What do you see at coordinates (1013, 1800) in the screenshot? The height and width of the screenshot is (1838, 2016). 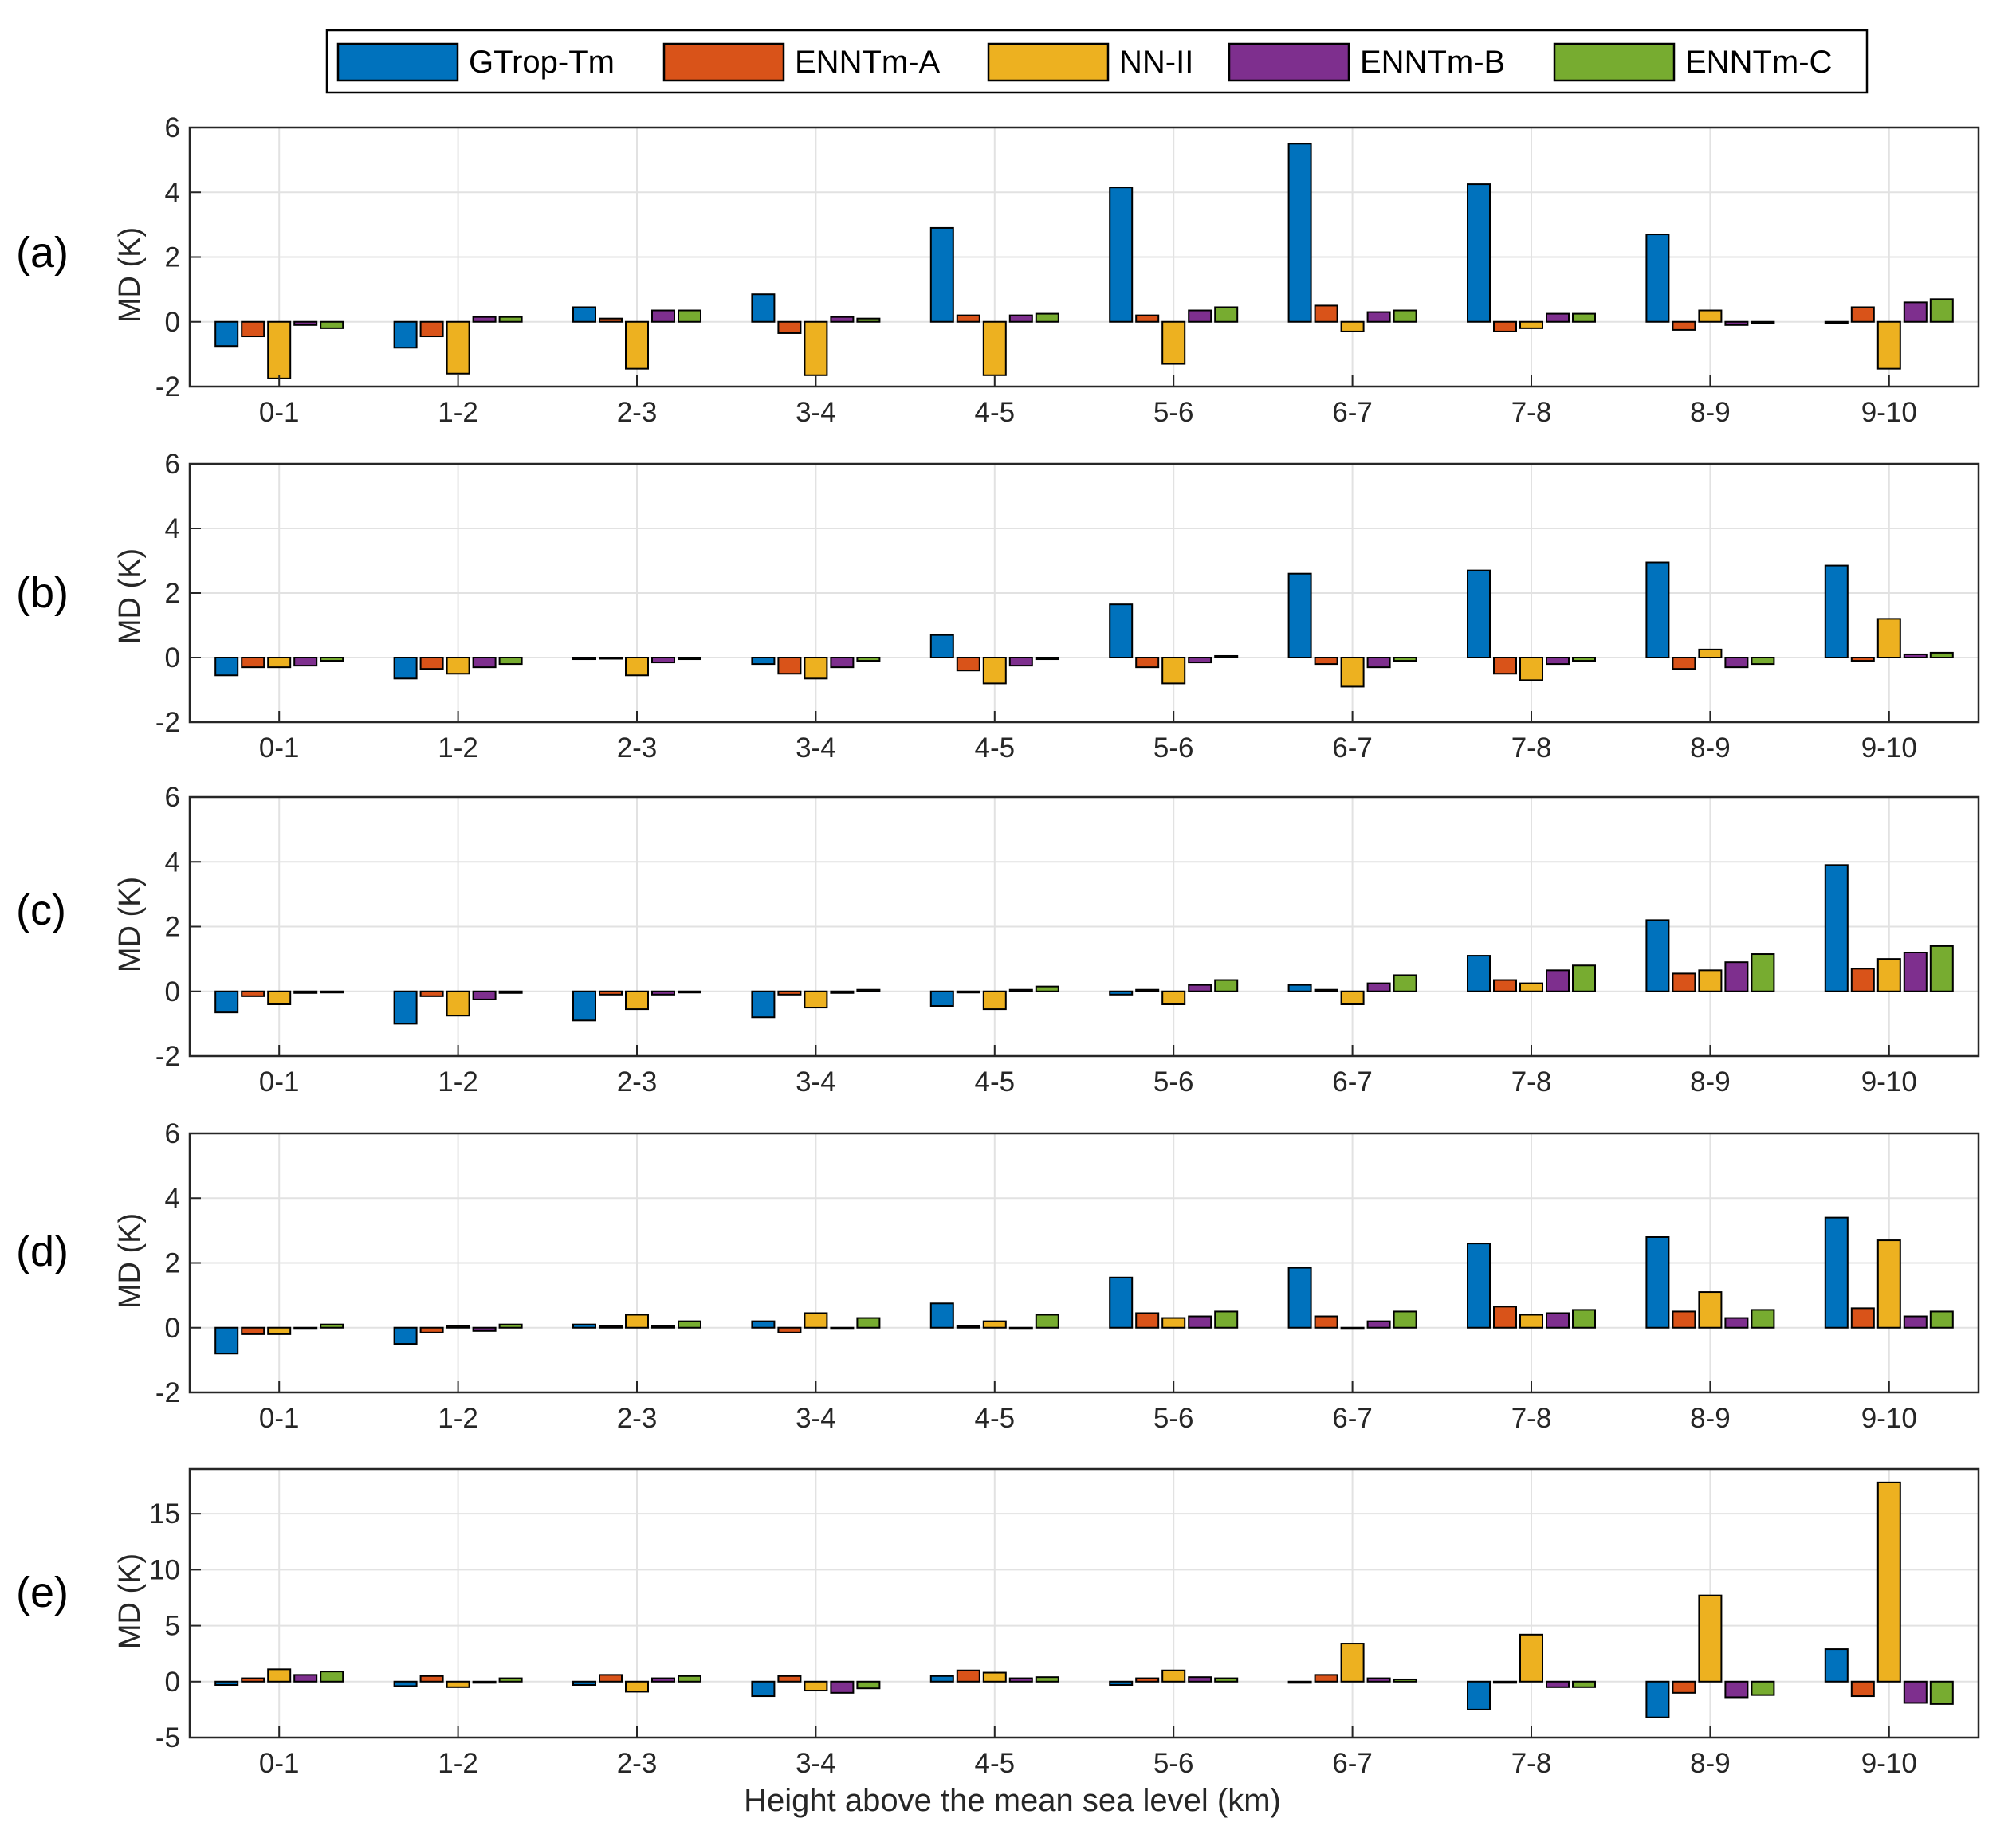 I see `x-axis-title: Height above the mean sea level (km)` at bounding box center [1013, 1800].